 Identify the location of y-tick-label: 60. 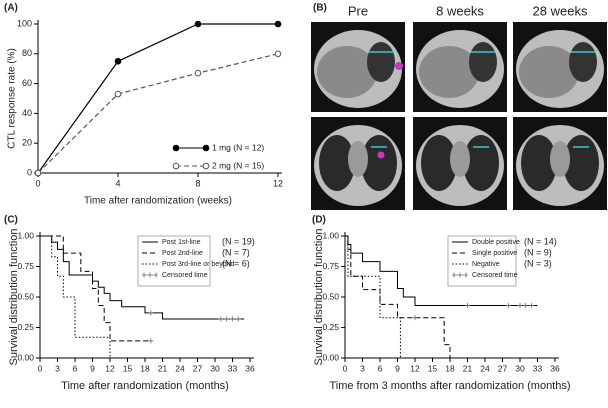
(27, 83).